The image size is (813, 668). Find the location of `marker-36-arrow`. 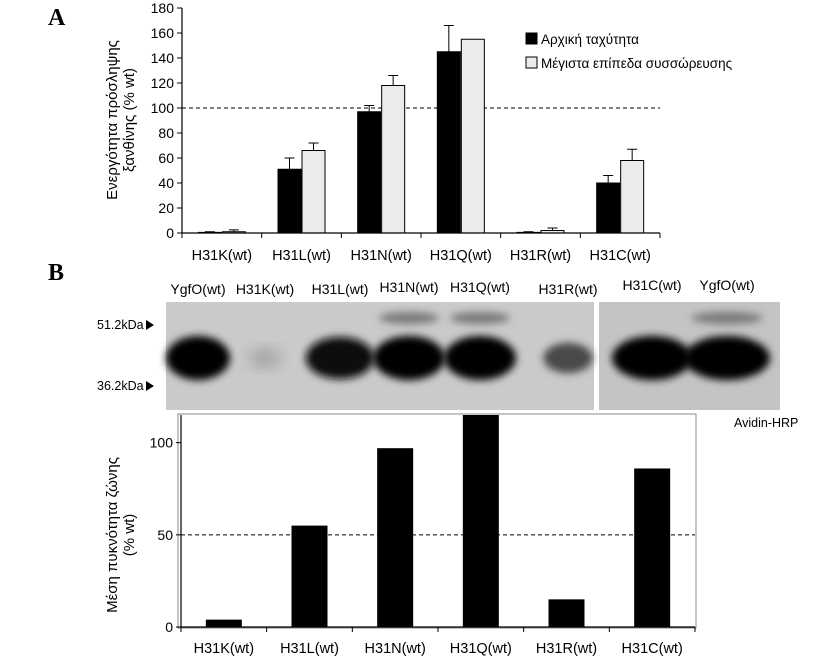

marker-36-arrow is located at coordinates (150, 386).